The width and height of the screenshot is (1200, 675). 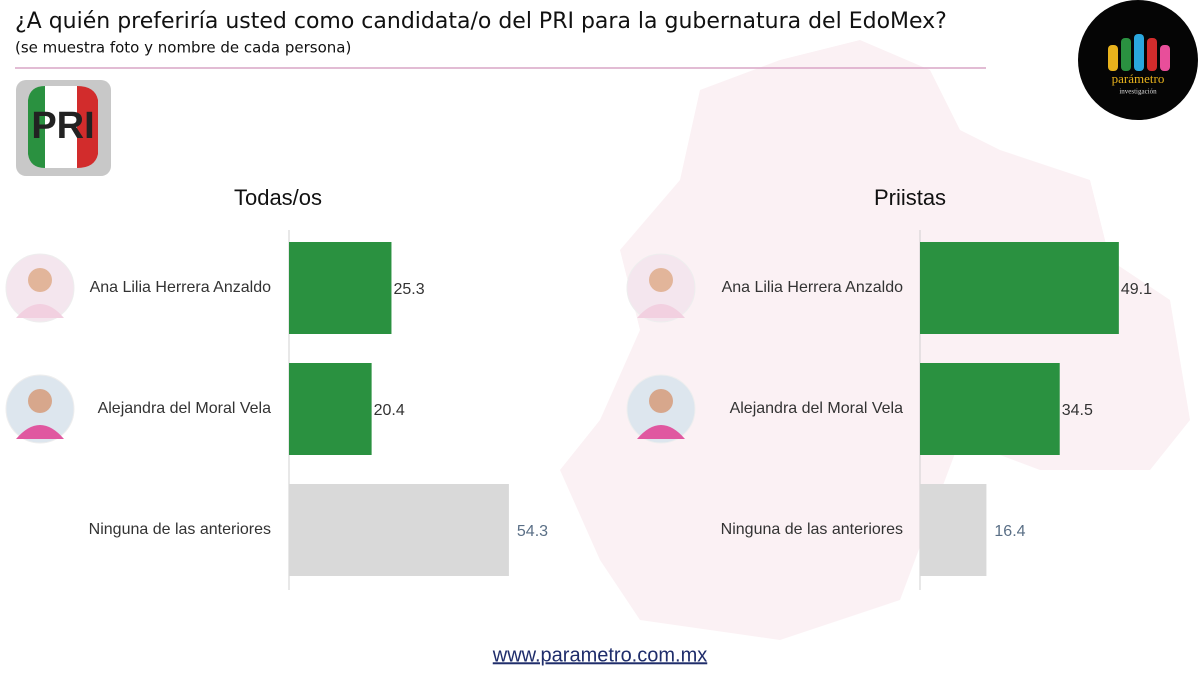 What do you see at coordinates (532, 531) in the screenshot?
I see `value-label: 54.3` at bounding box center [532, 531].